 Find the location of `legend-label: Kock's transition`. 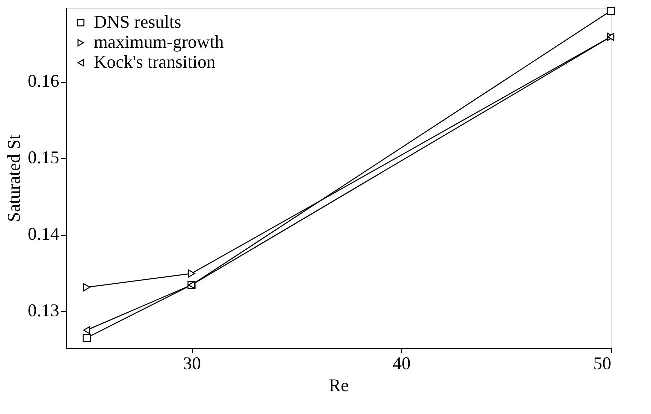

legend-label: Kock's transition is located at coordinates (155, 62).